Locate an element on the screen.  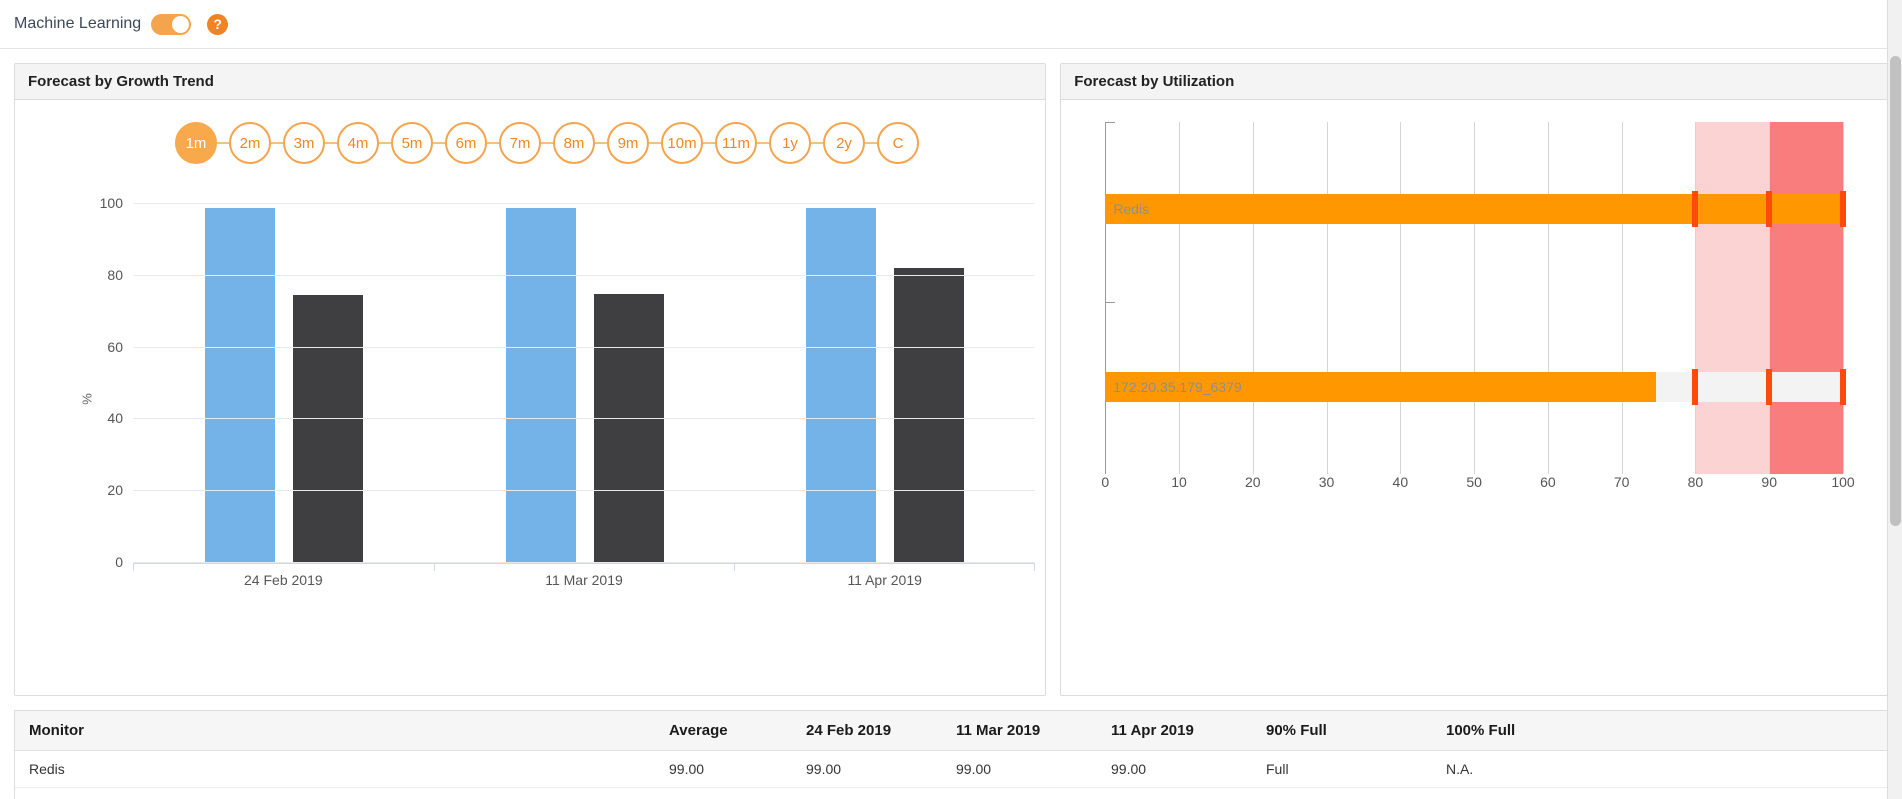
cell-date-3: 82.05 is located at coordinates (1174, 793).